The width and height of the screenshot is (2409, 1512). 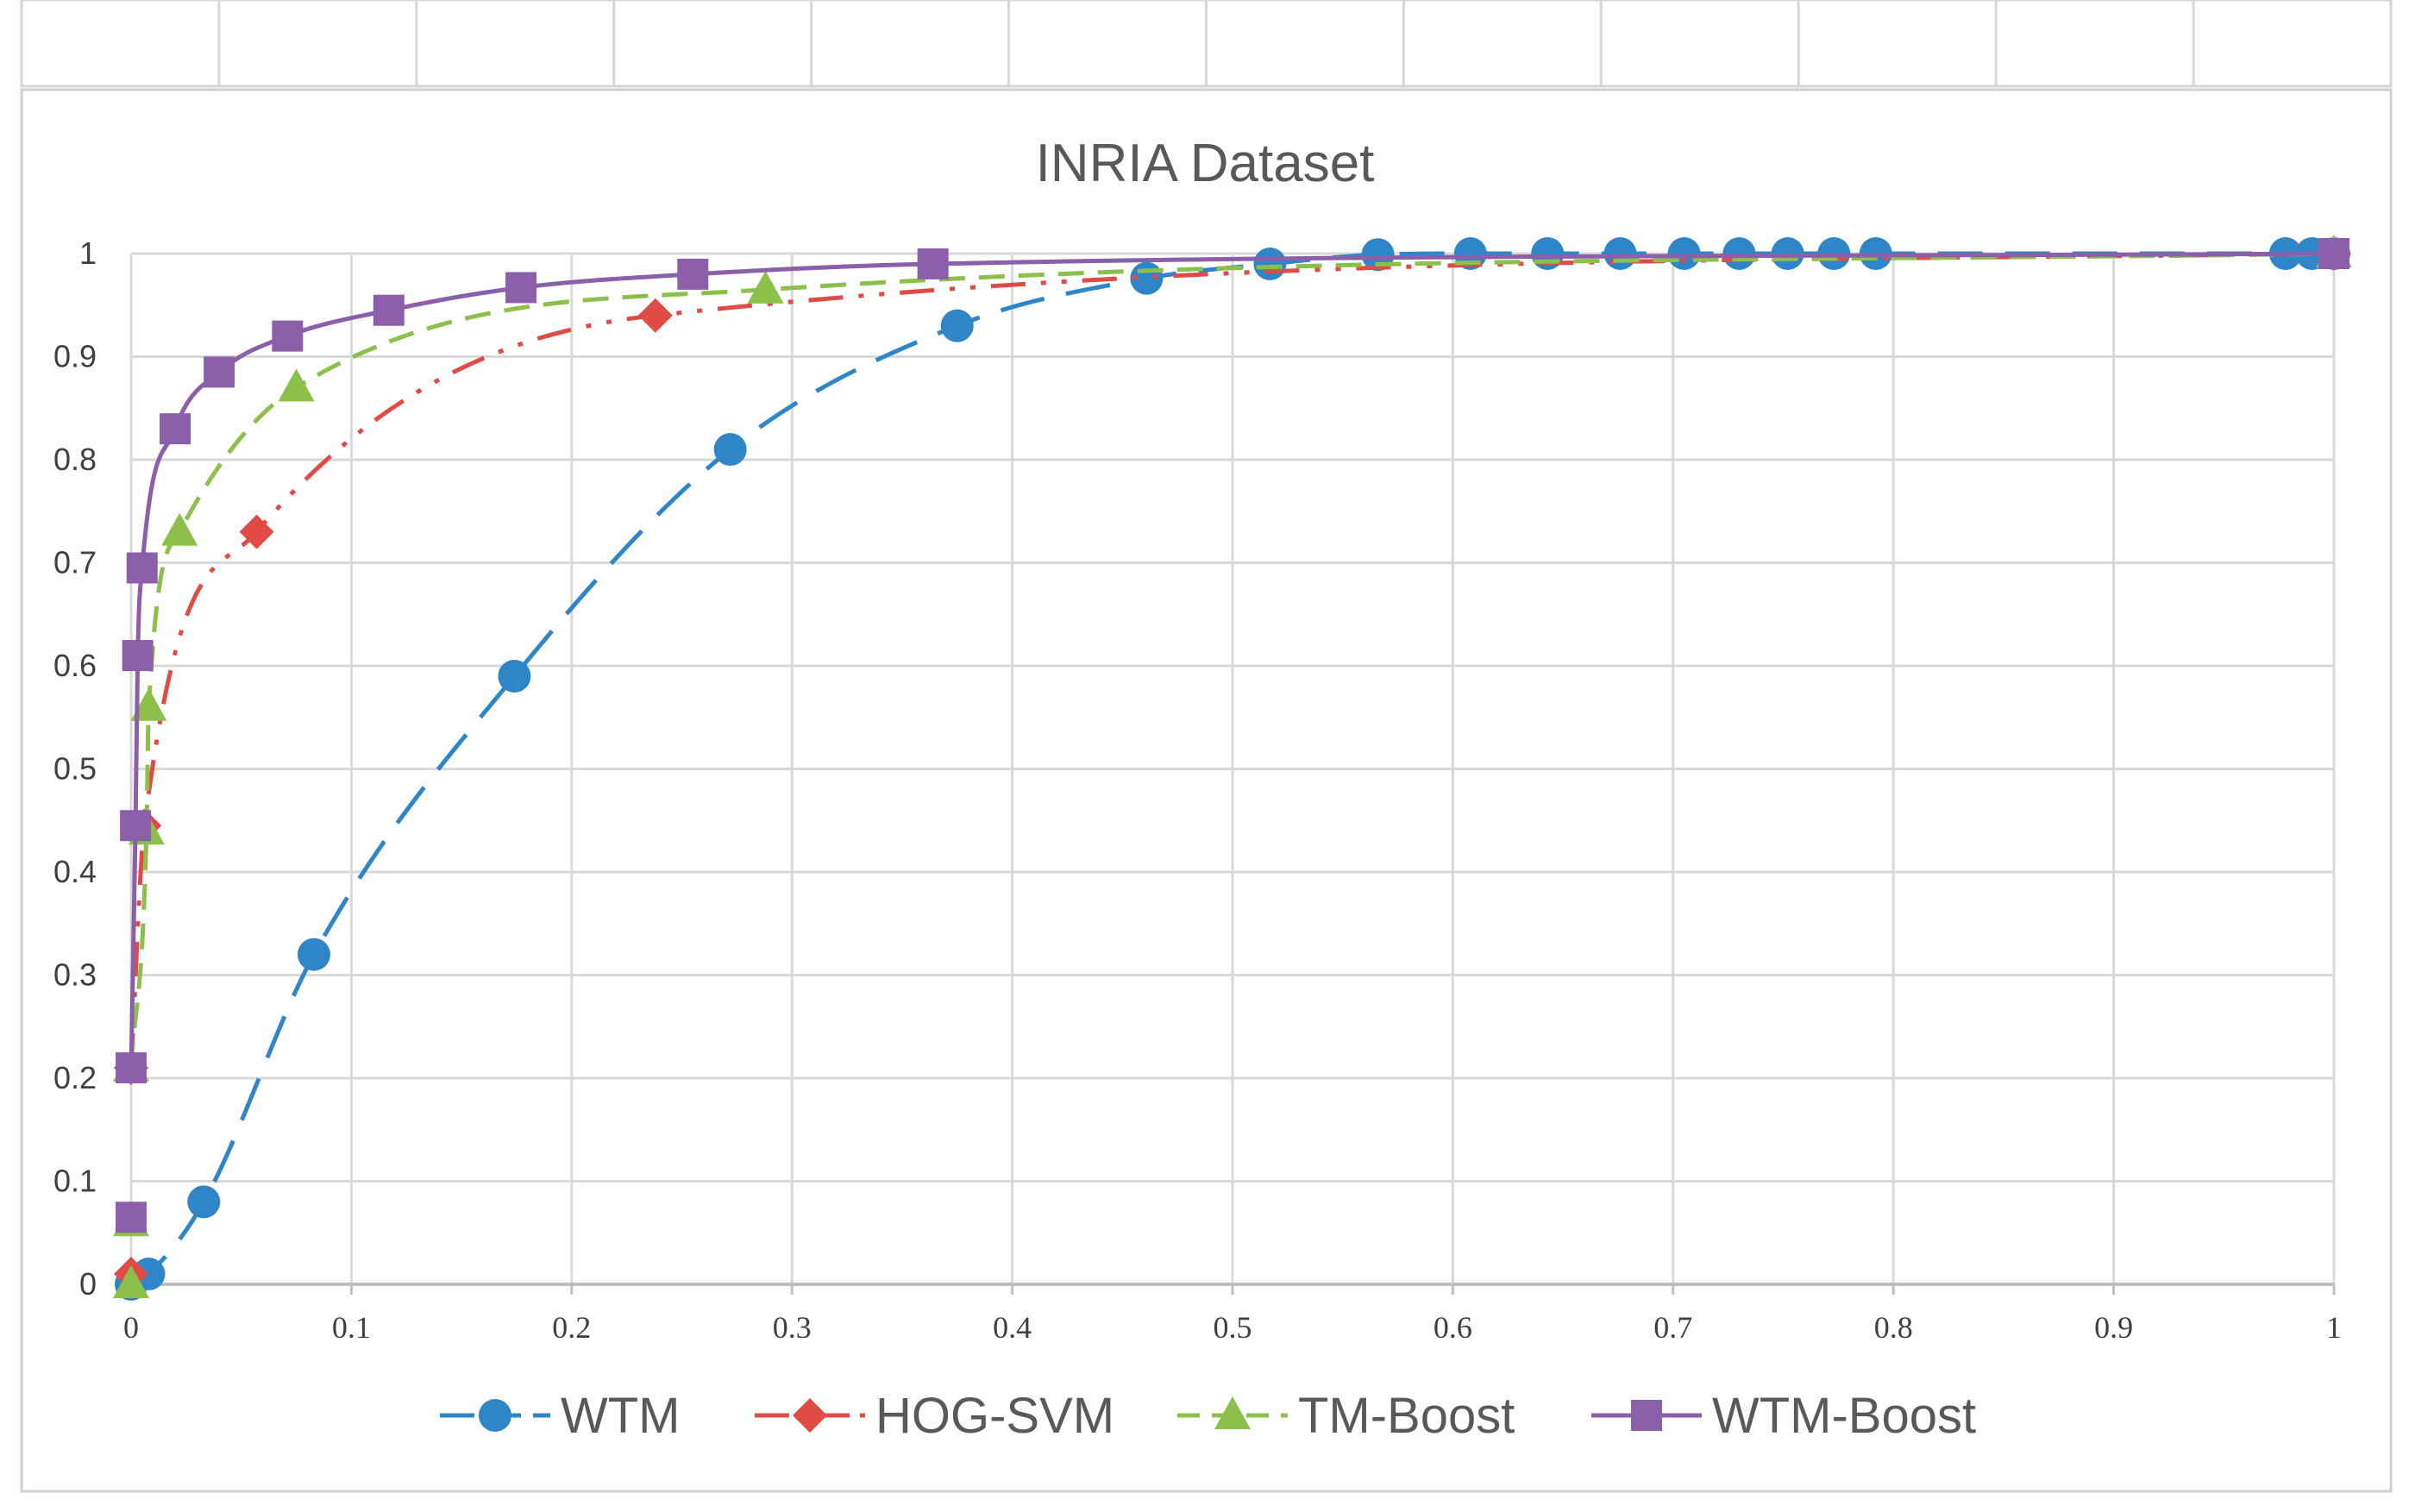 I want to click on x-tick-label: 0.7, so click(x=1672, y=1327).